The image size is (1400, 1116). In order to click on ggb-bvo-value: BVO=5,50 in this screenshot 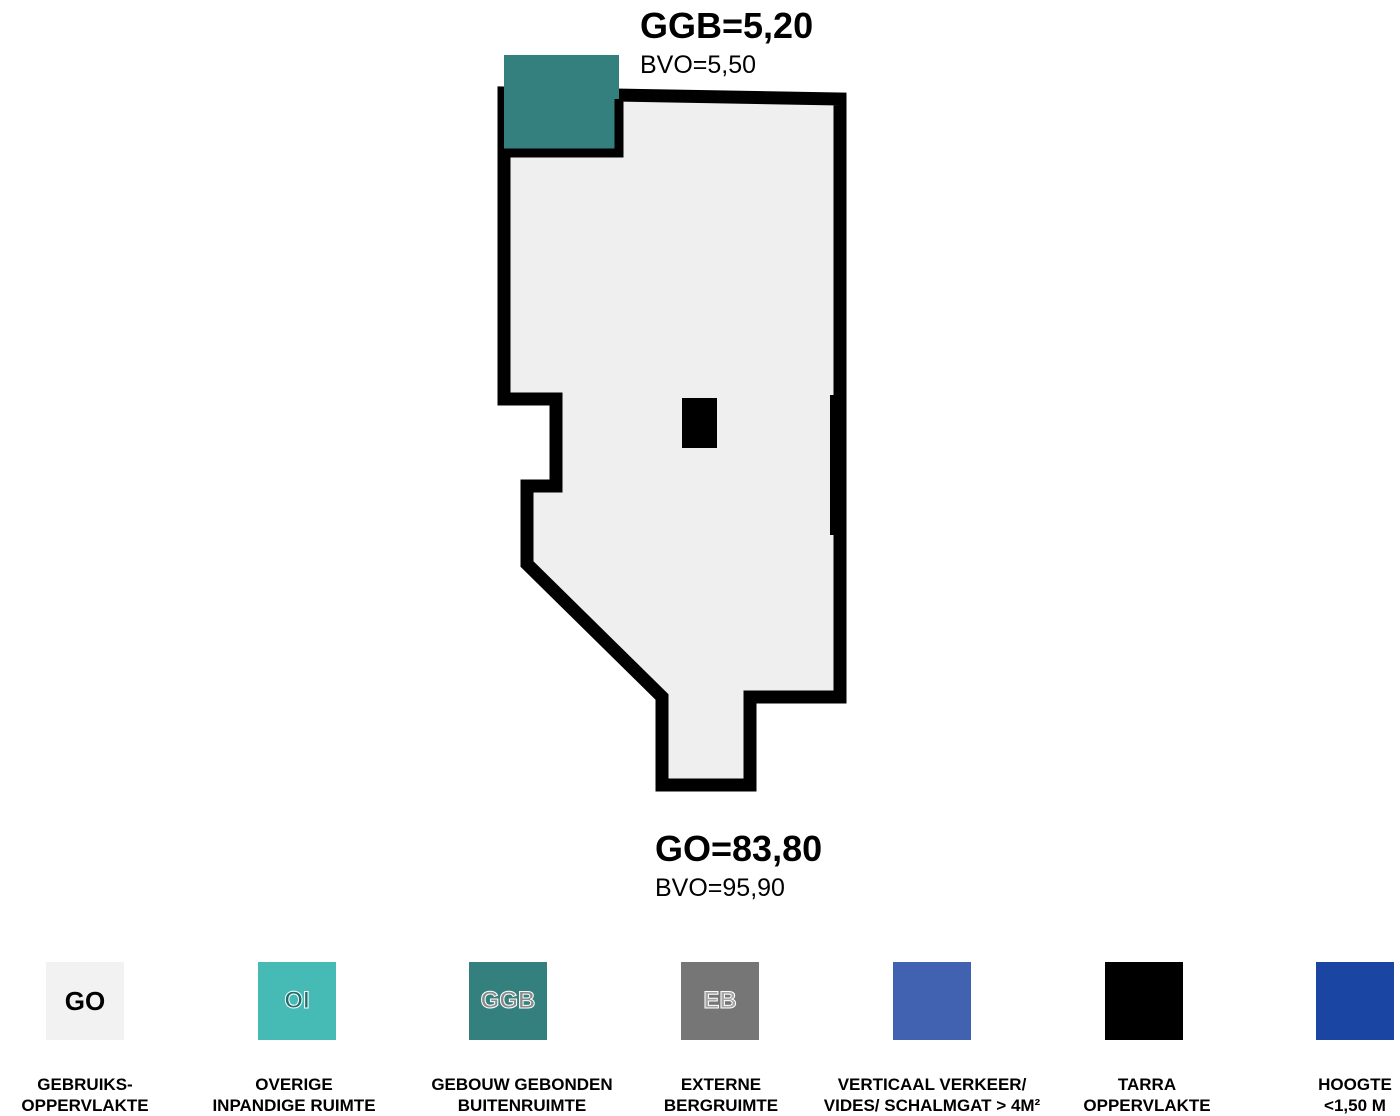, I will do `click(698, 65)`.